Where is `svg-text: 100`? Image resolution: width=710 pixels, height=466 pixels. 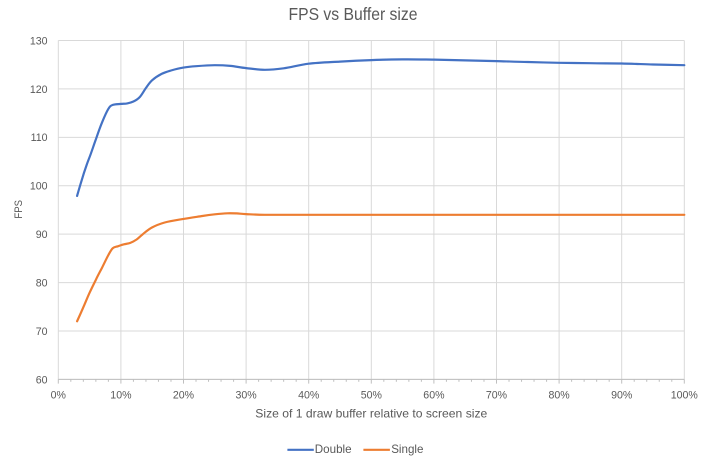 svg-text: 100 is located at coordinates (39, 187).